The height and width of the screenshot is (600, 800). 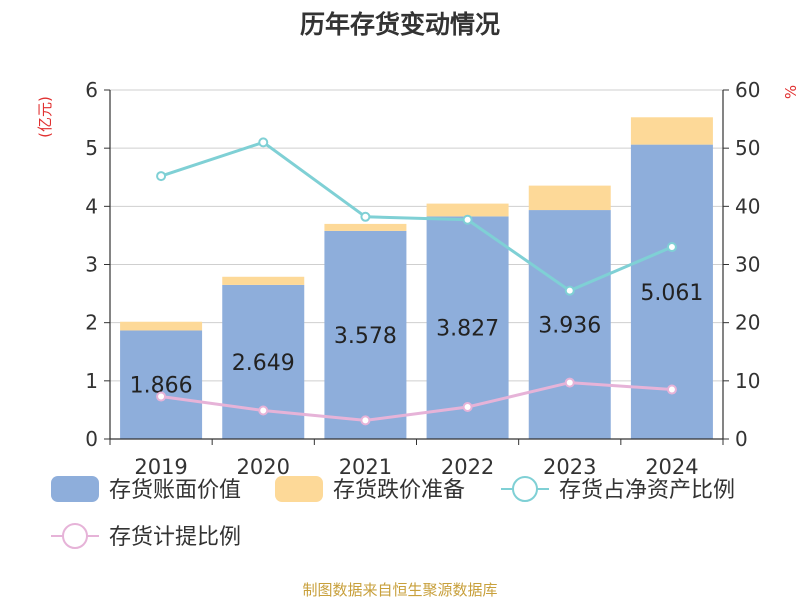 What do you see at coordinates (399, 590) in the screenshot?
I see `source-footer: 制图数据来自恒生聚源数据库` at bounding box center [399, 590].